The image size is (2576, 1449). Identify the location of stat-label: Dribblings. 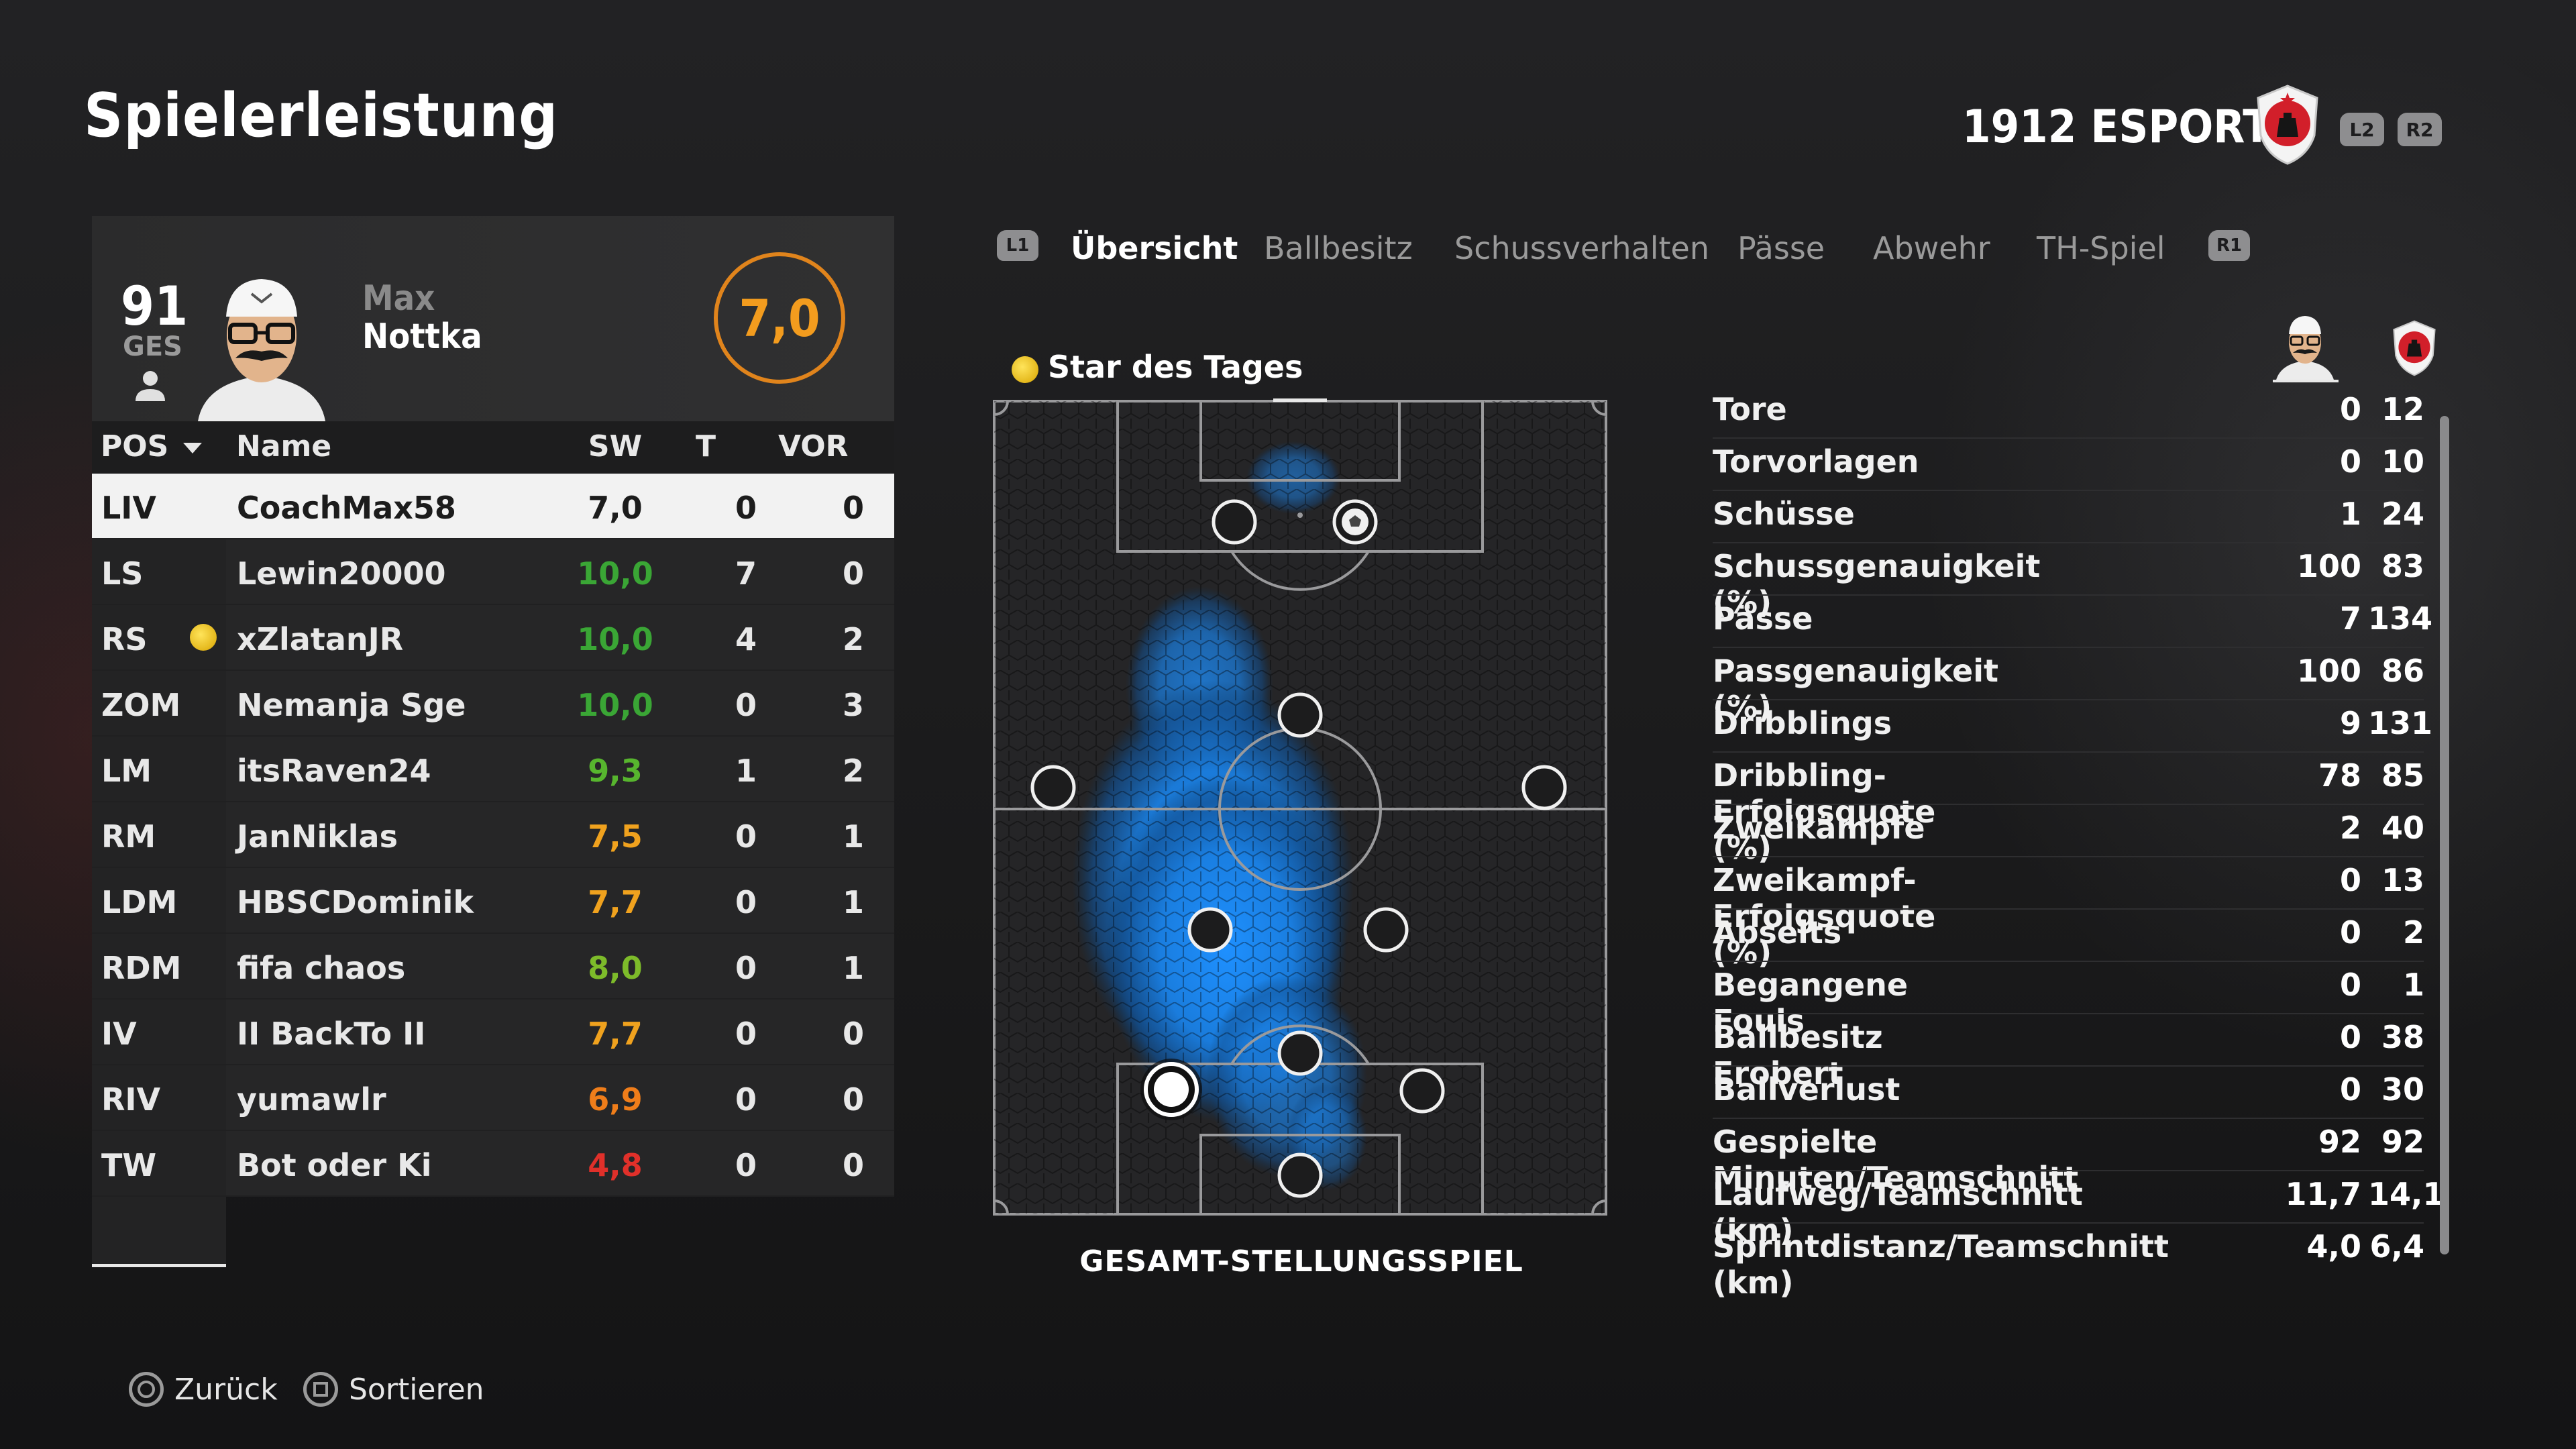
(1802, 723).